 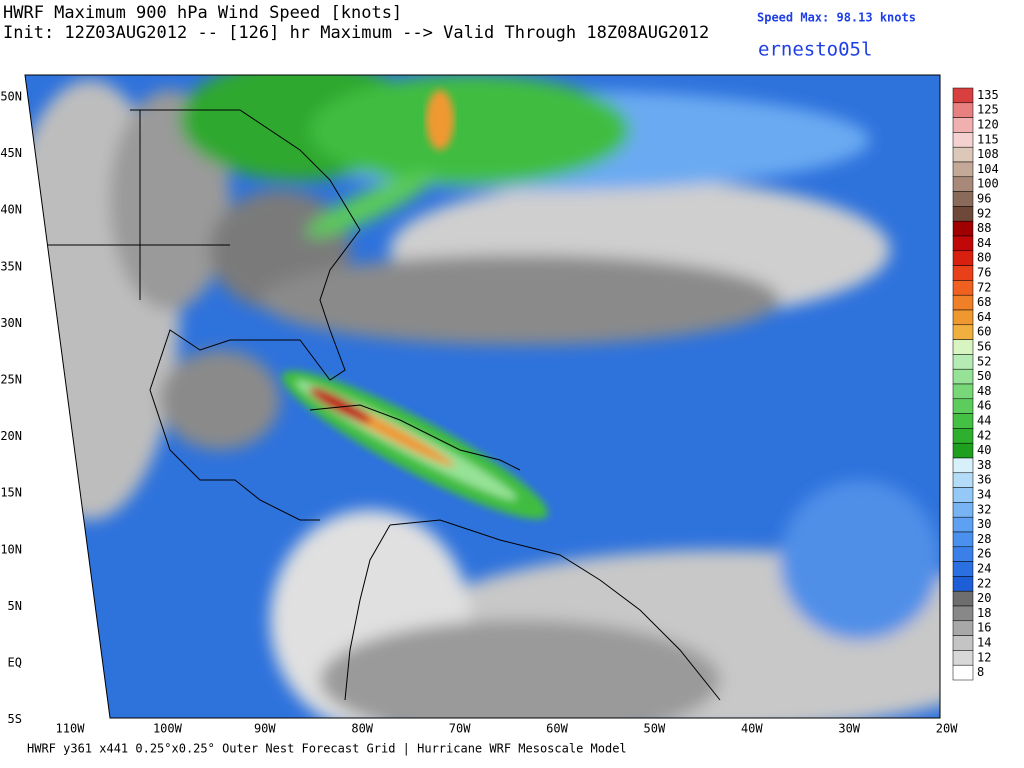 What do you see at coordinates (984, 495) in the screenshot?
I see `colorbar-label: 34` at bounding box center [984, 495].